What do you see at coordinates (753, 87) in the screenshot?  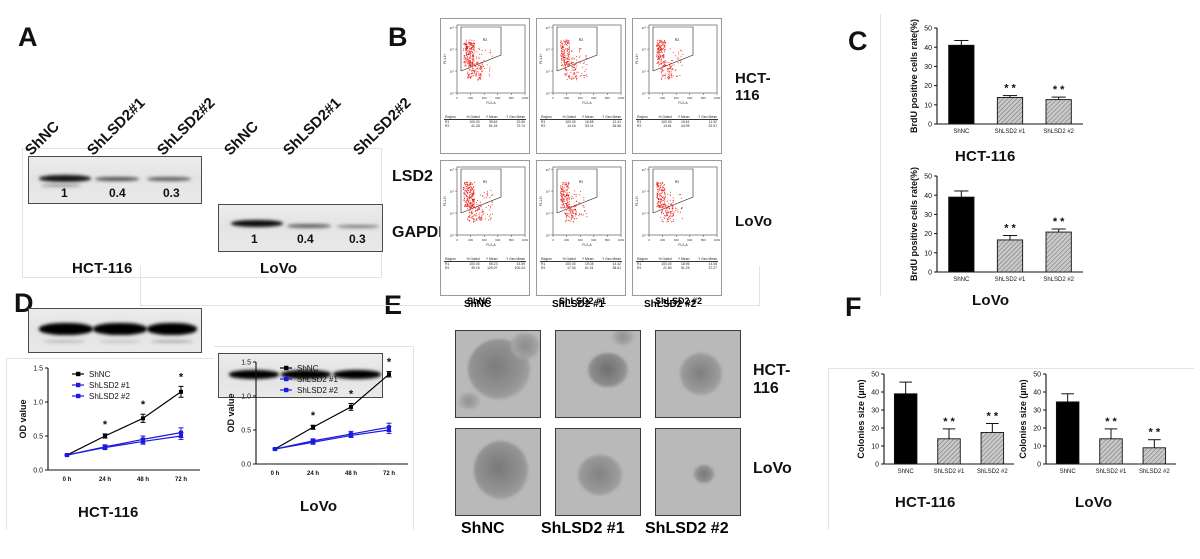 I see `panel-b-rowlabel-hct116: HCT-116` at bounding box center [753, 87].